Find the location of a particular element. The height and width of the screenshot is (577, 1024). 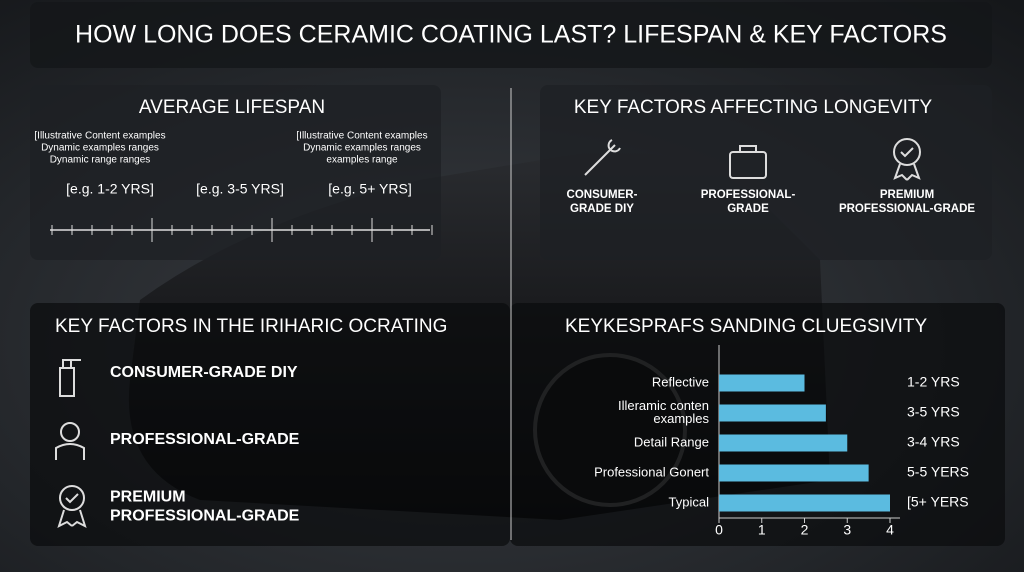

factor-label: PROFESSIONAL- is located at coordinates (748, 195).